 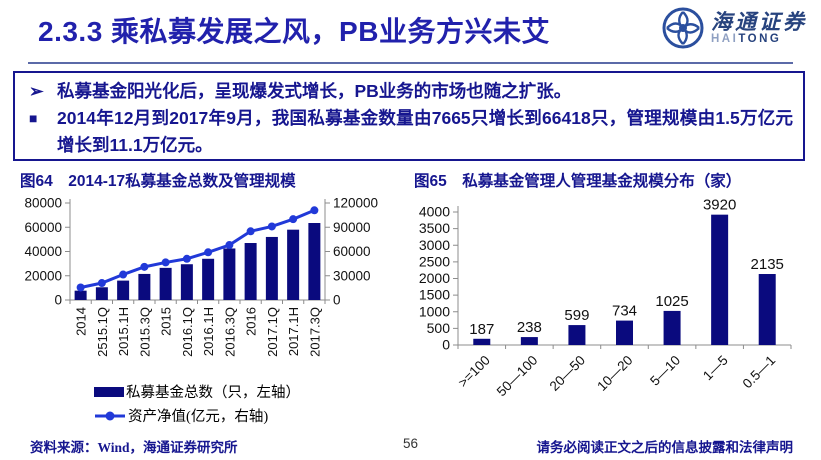 I want to click on left-axis-tick-label: 40000, so click(x=43, y=251).